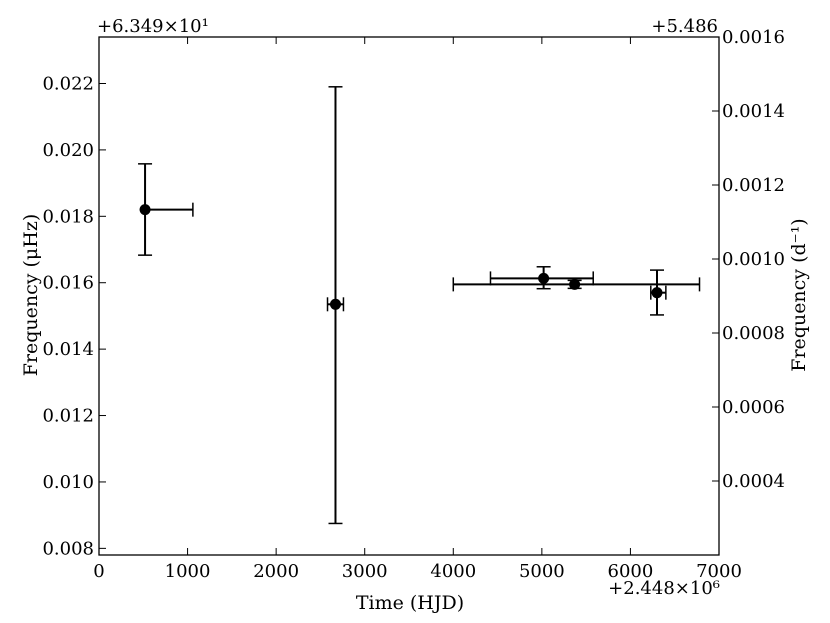 The width and height of the screenshot is (830, 623). I want to click on left-y-tick-label: 0.022, so click(68, 83).